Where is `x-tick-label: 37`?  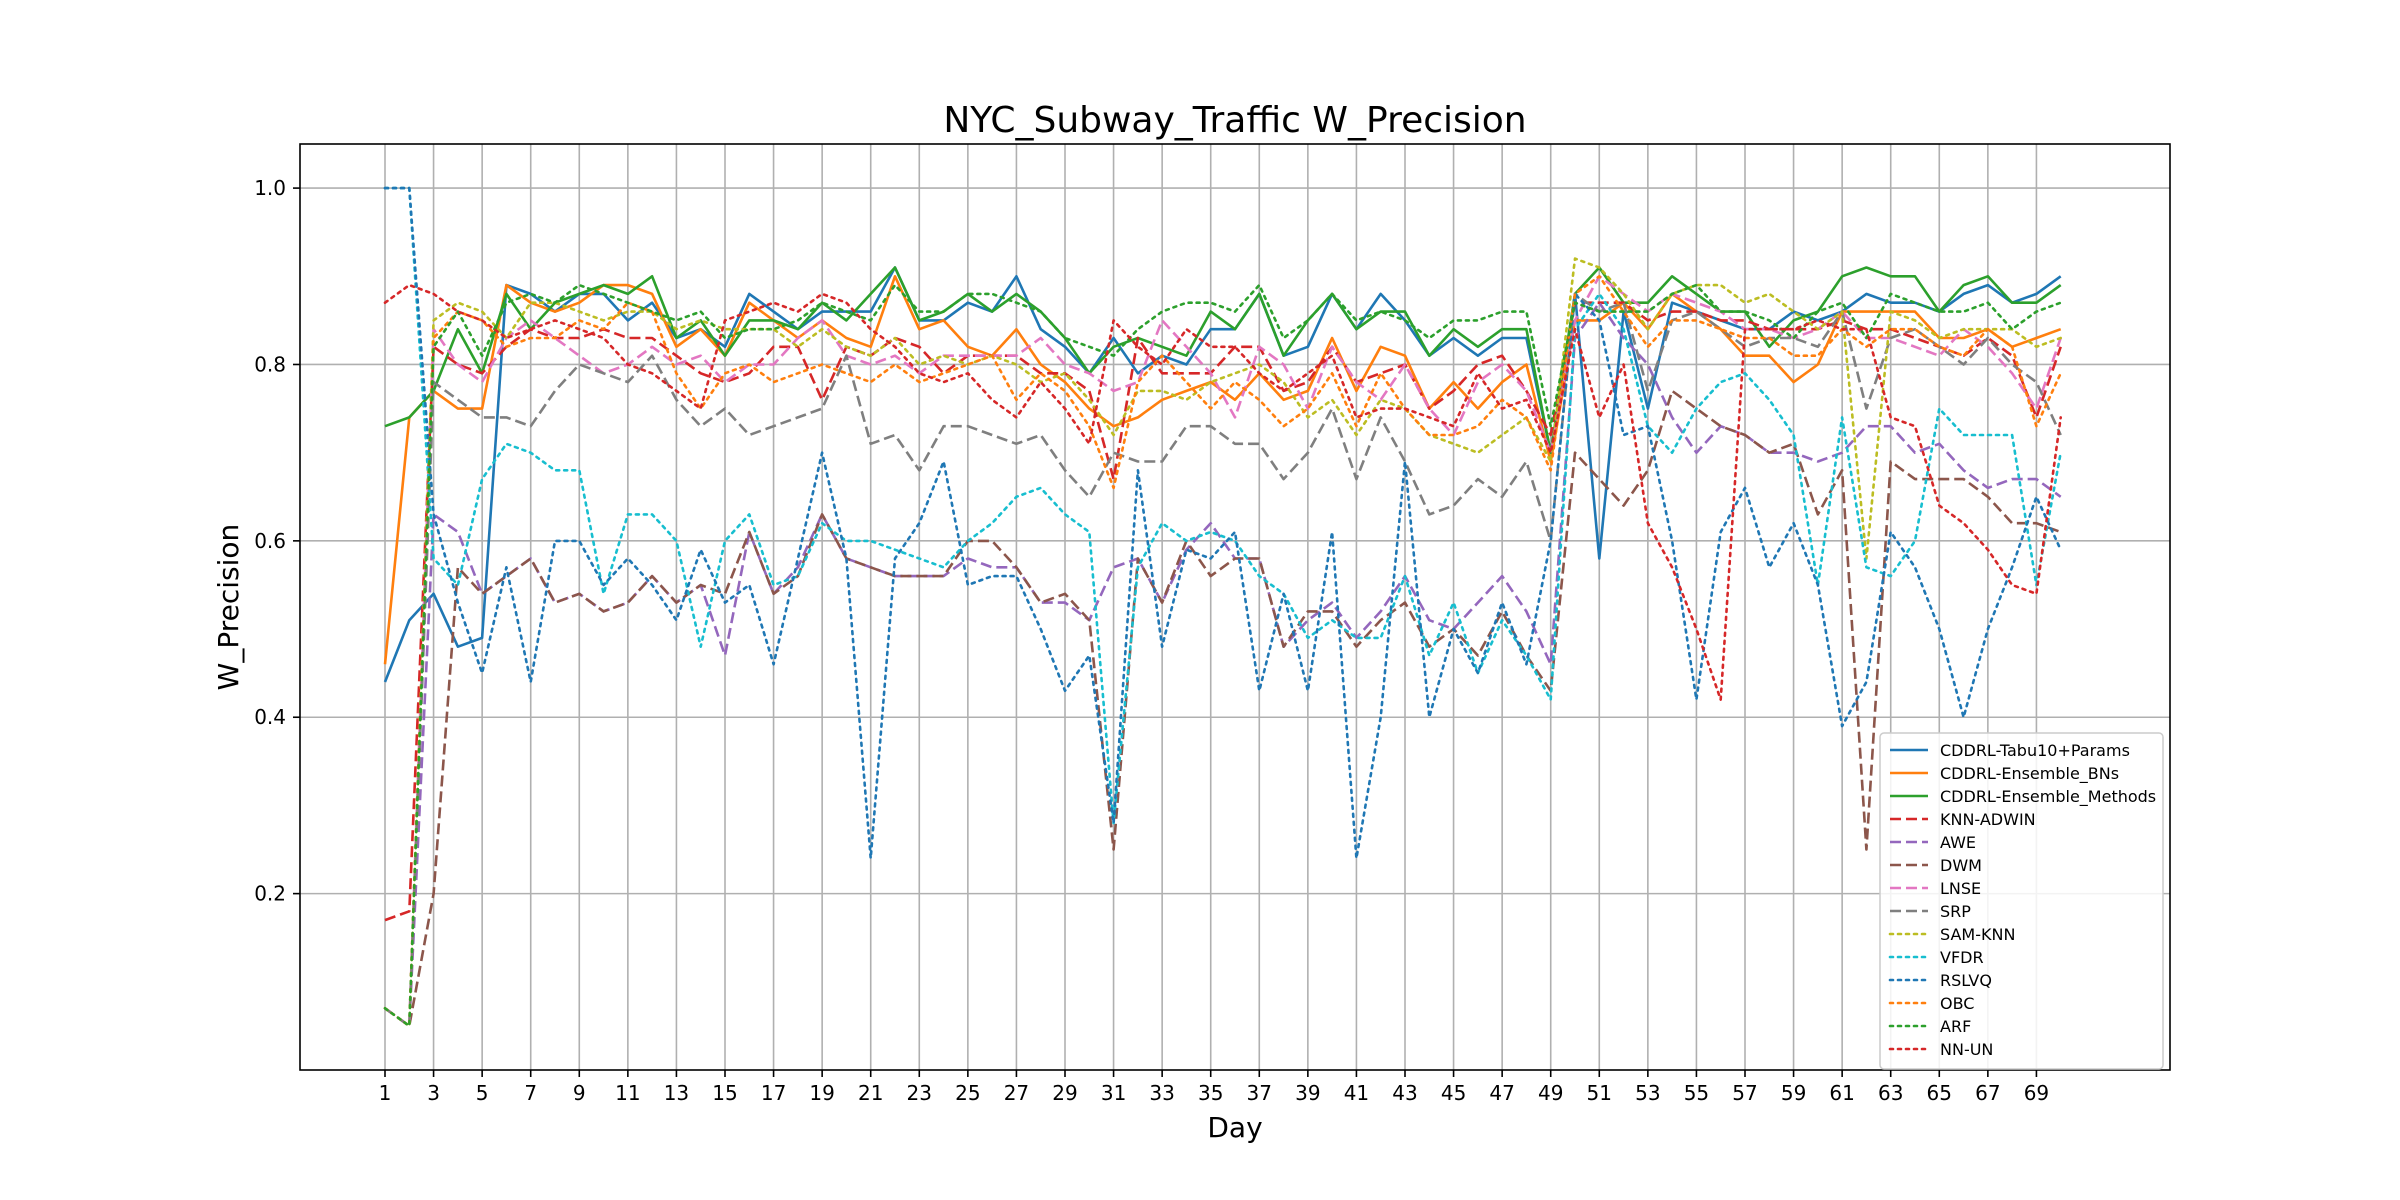
x-tick-label: 37 is located at coordinates (1259, 1093).